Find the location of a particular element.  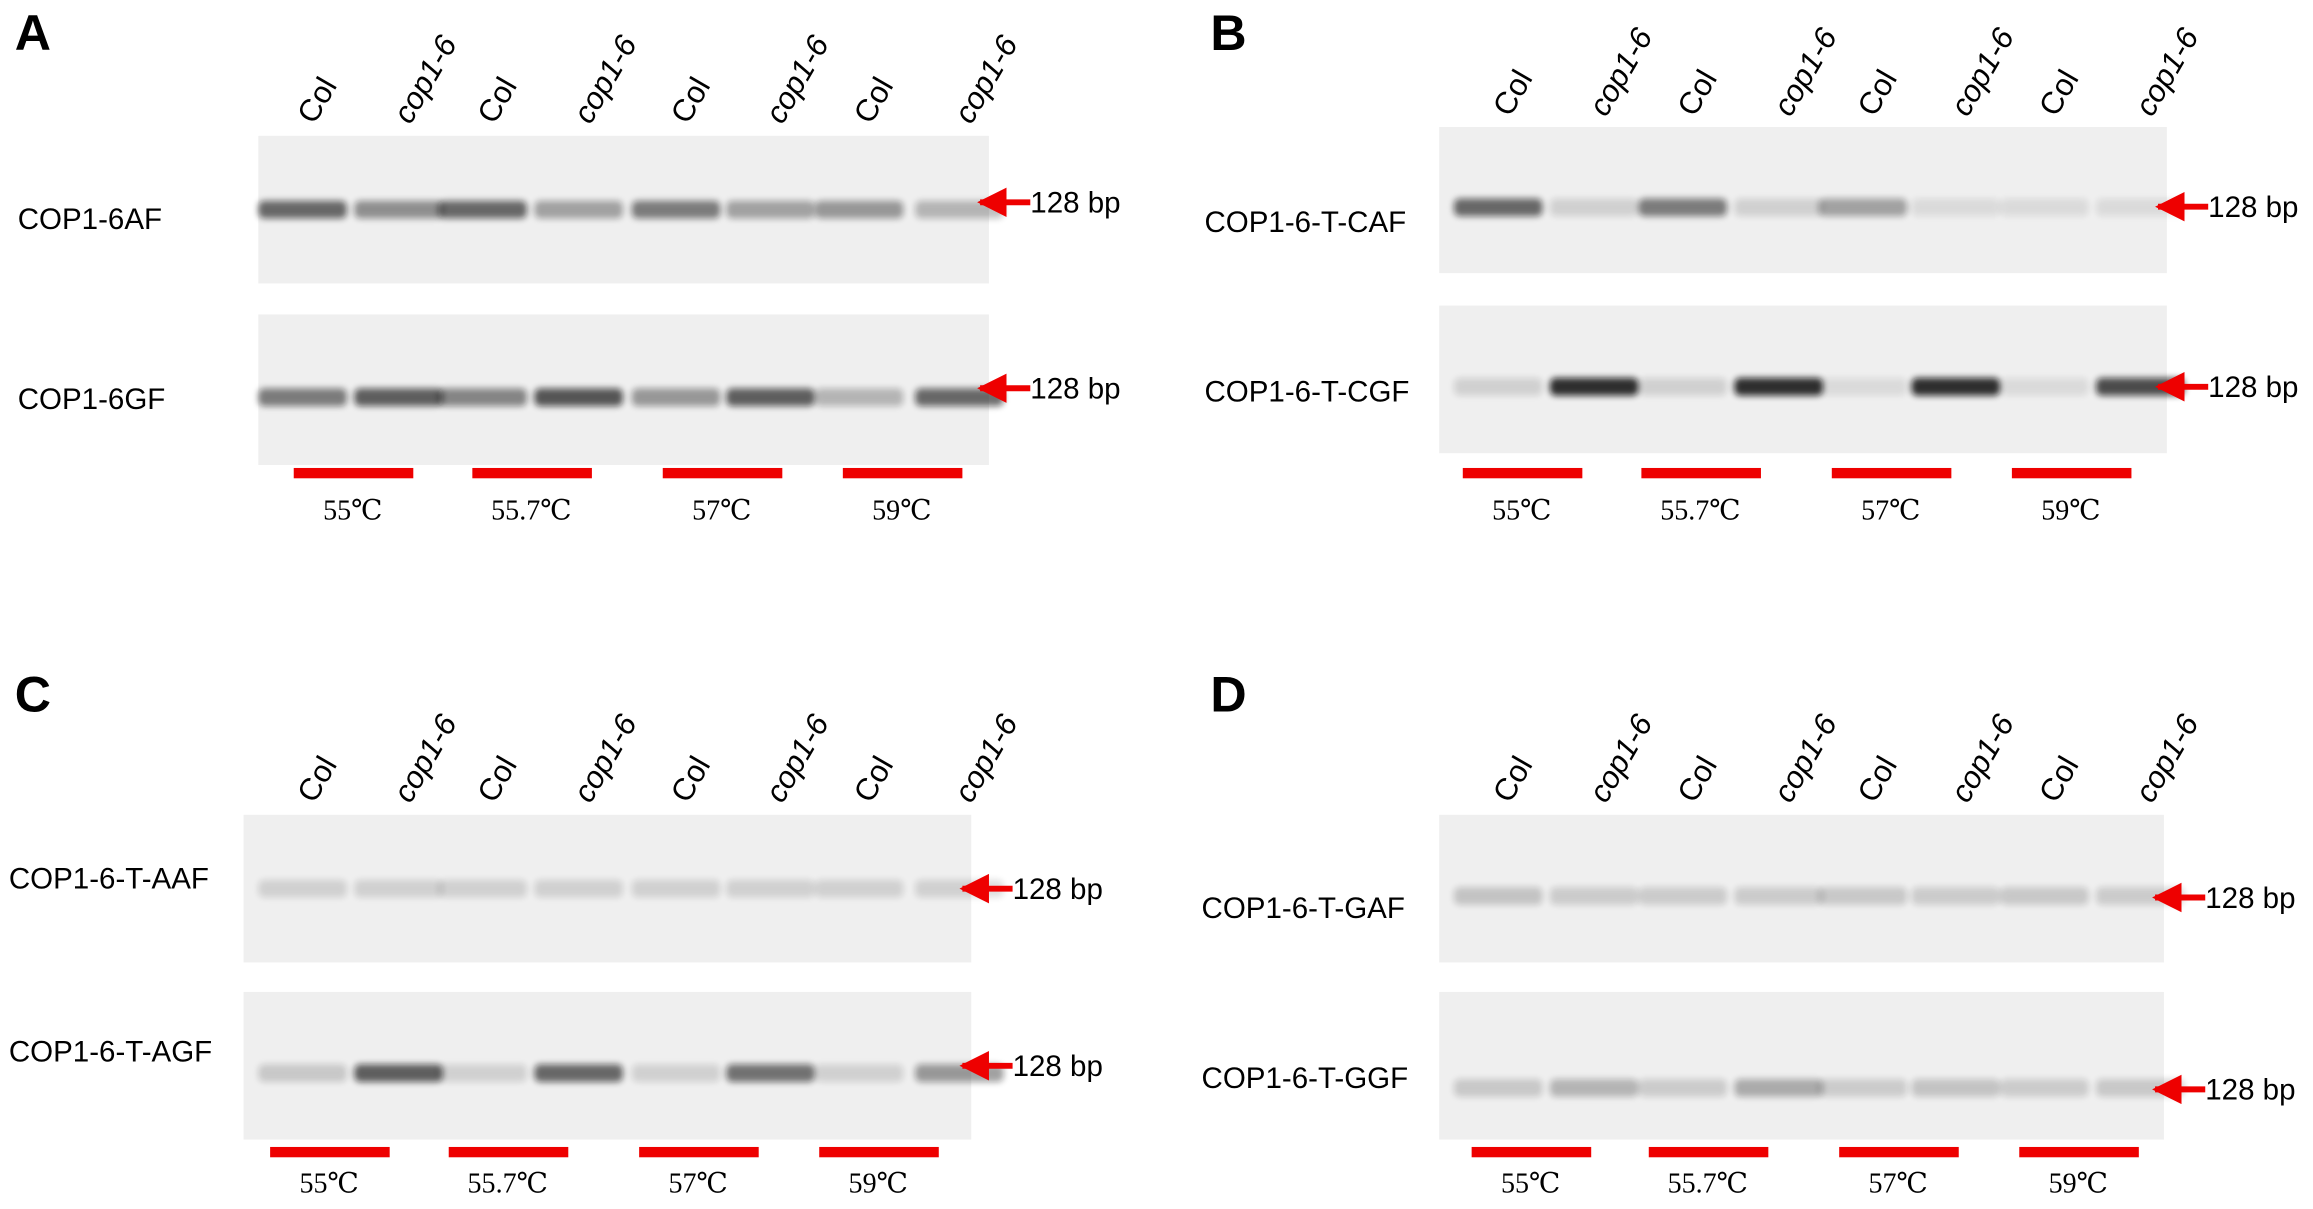

panel-label: A is located at coordinates (33, 33).